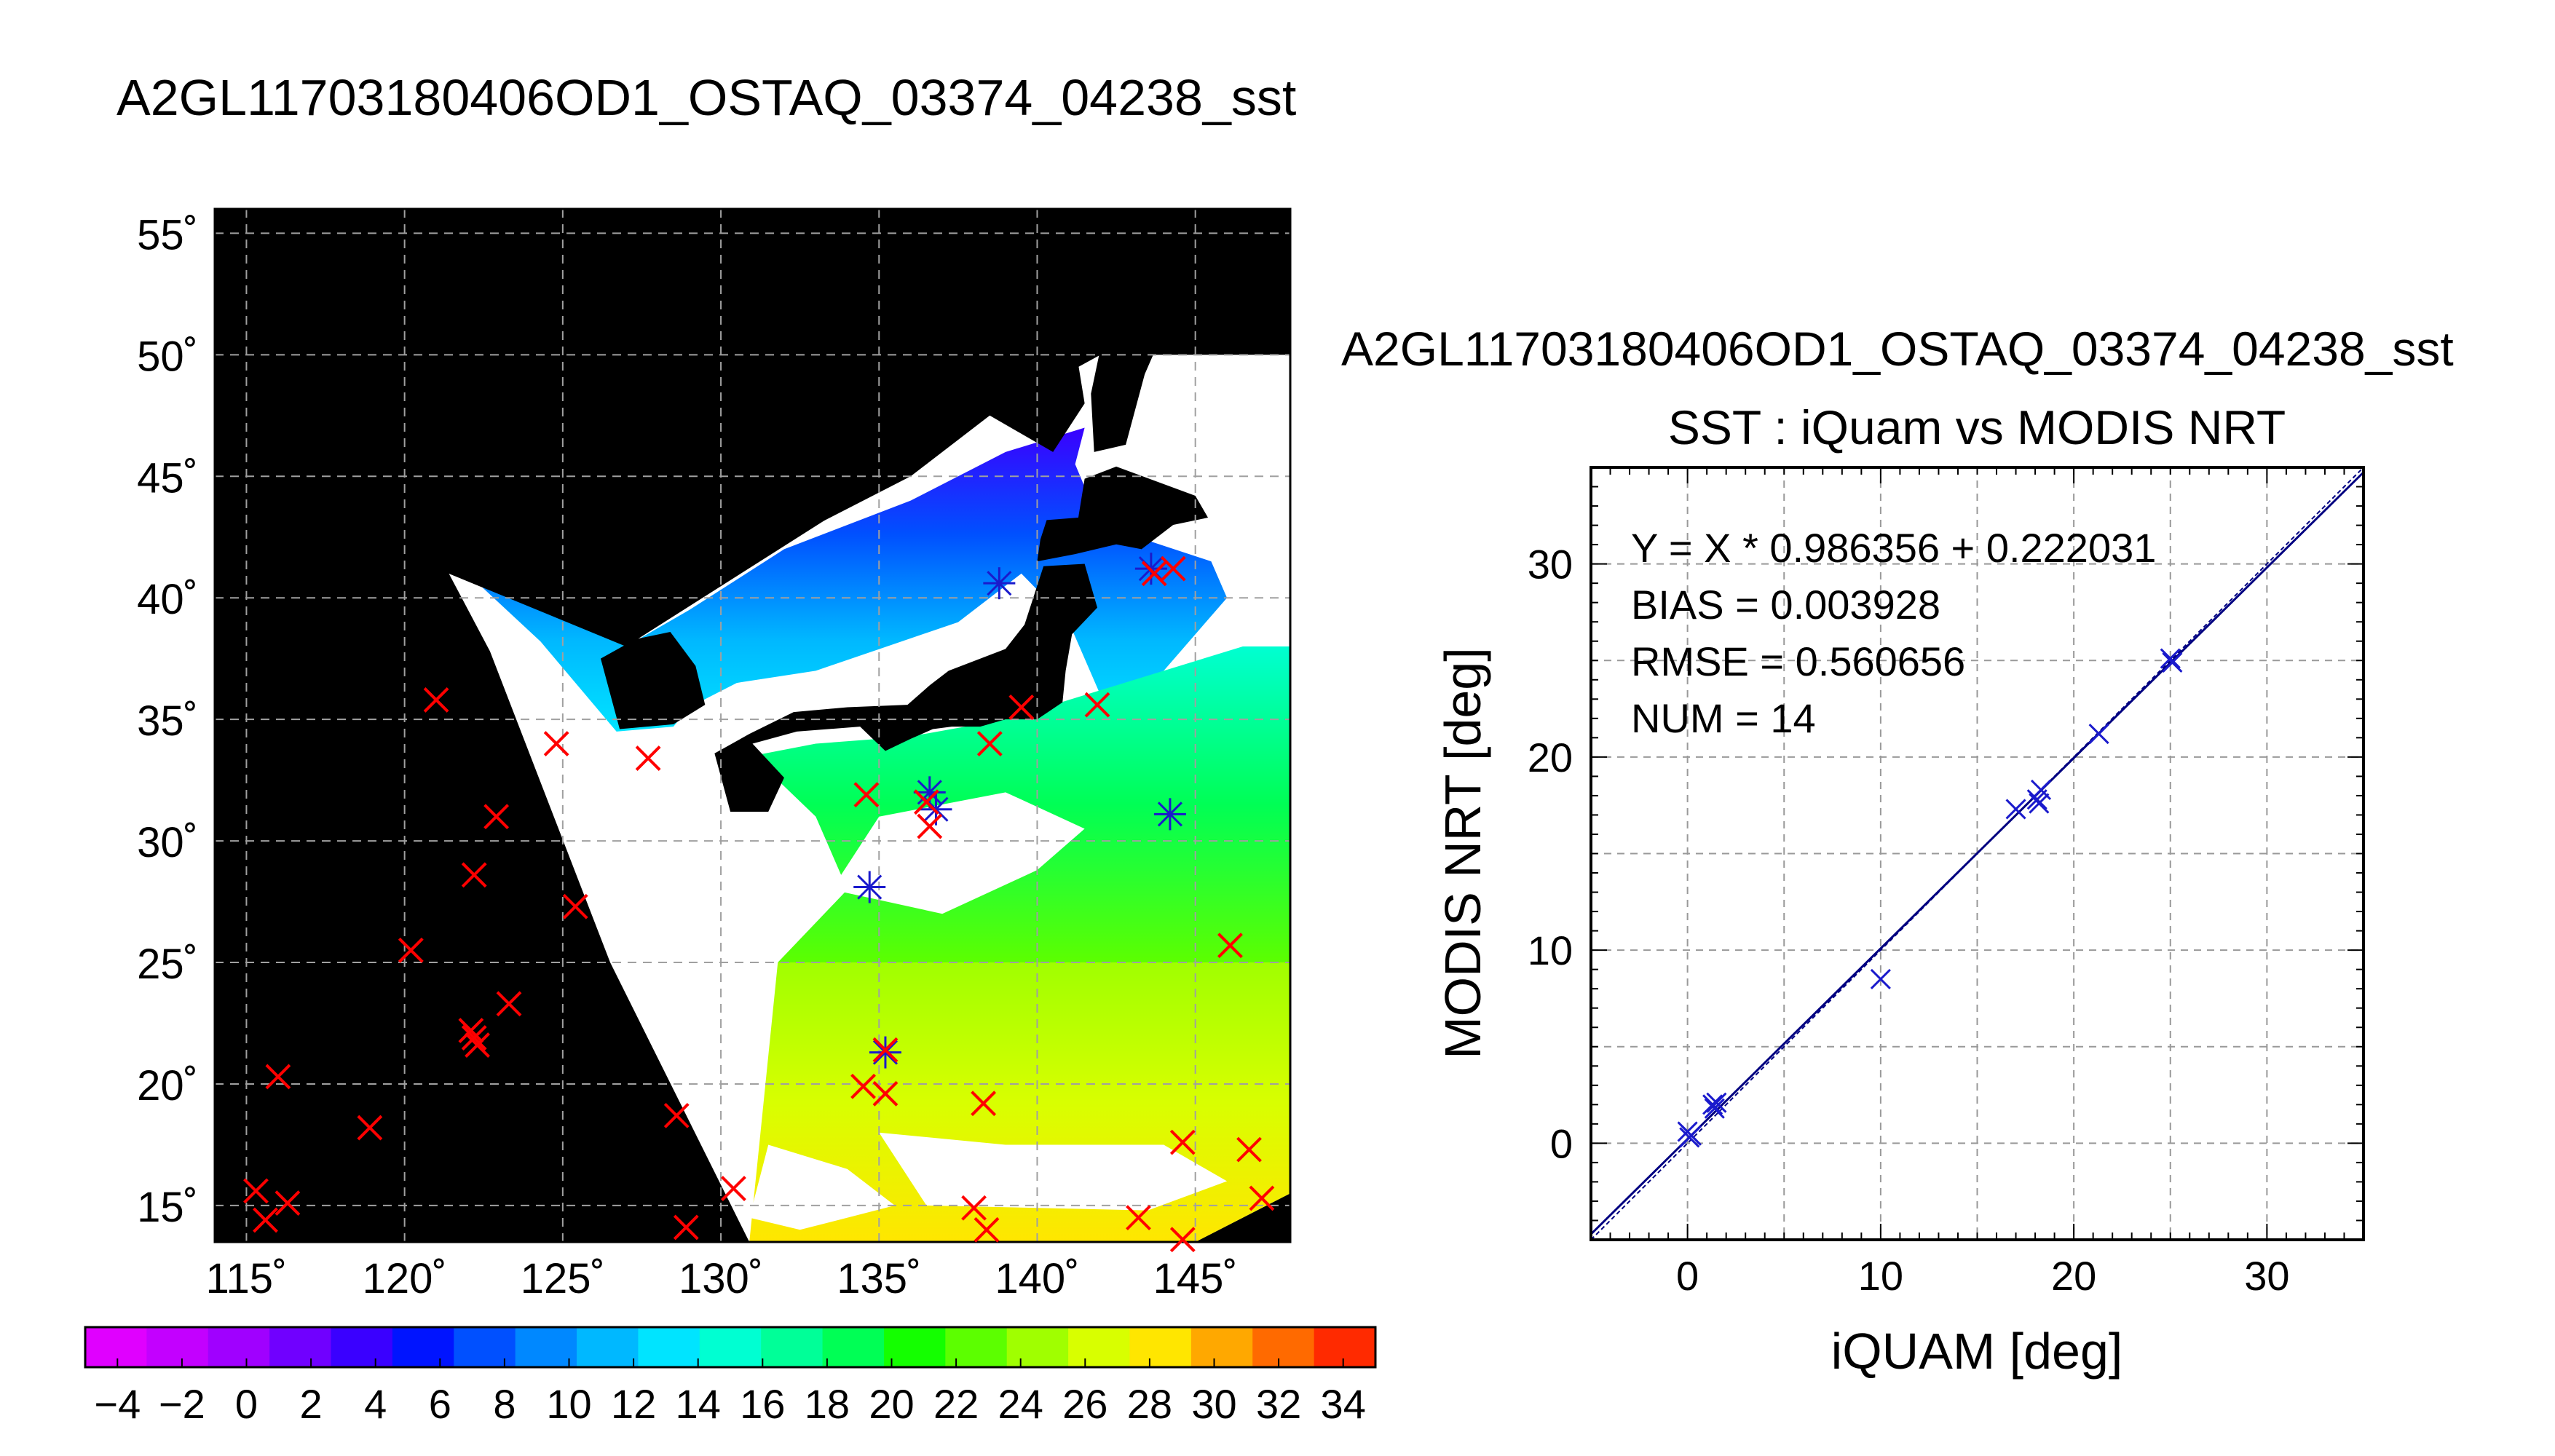 This screenshot has width=2555, height=1456. Describe the element at coordinates (999, 583) in the screenshot. I see `map-match-x-4-stroke-b` at that location.